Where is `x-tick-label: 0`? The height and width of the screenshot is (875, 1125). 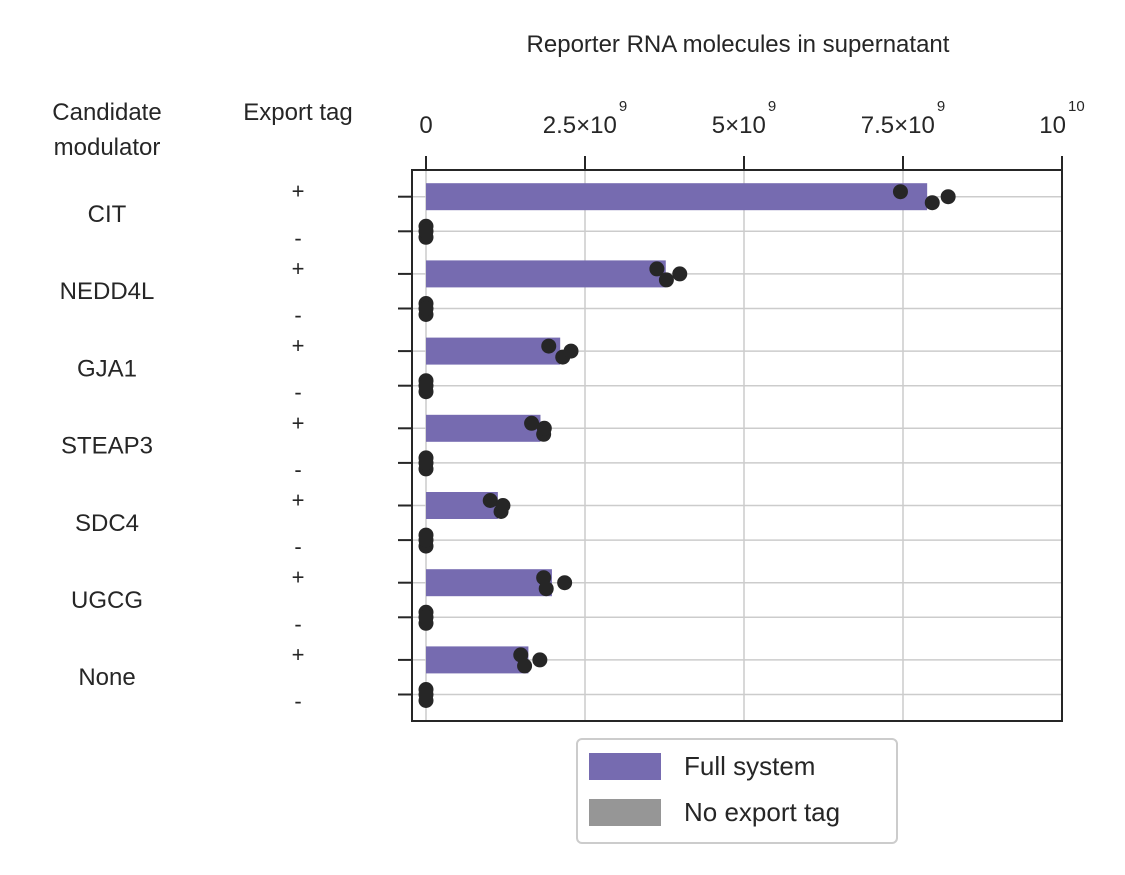
x-tick-label: 0 is located at coordinates (425, 125).